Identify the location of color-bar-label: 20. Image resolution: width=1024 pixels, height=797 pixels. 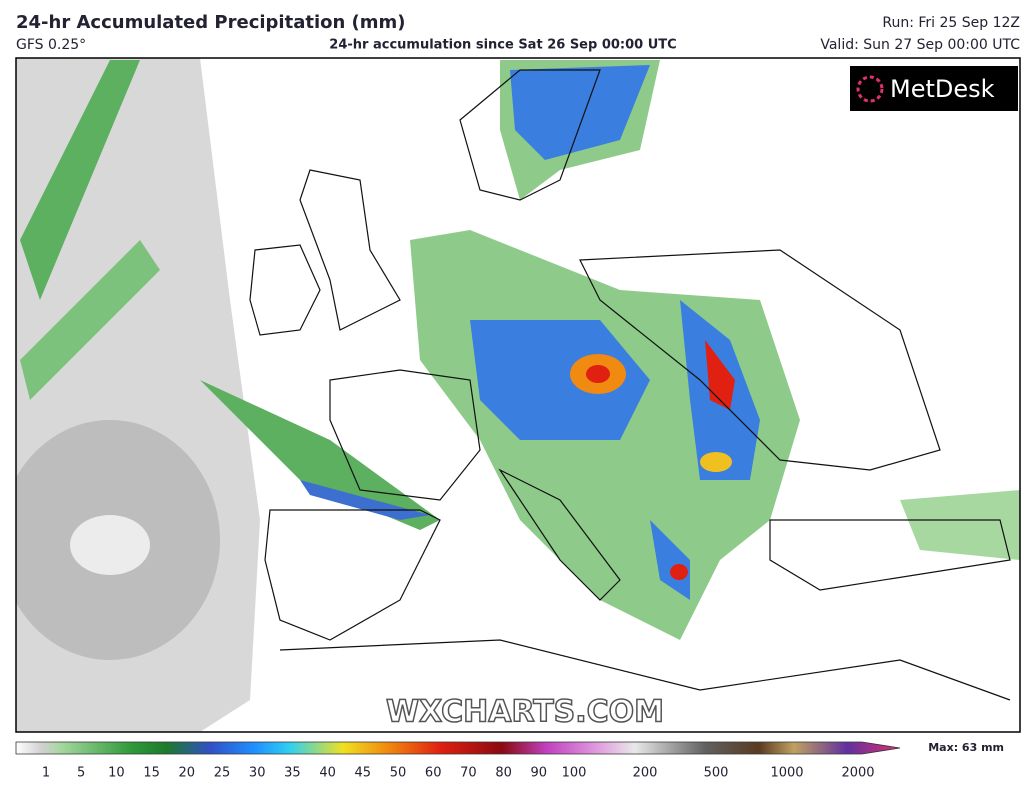
(187, 773).